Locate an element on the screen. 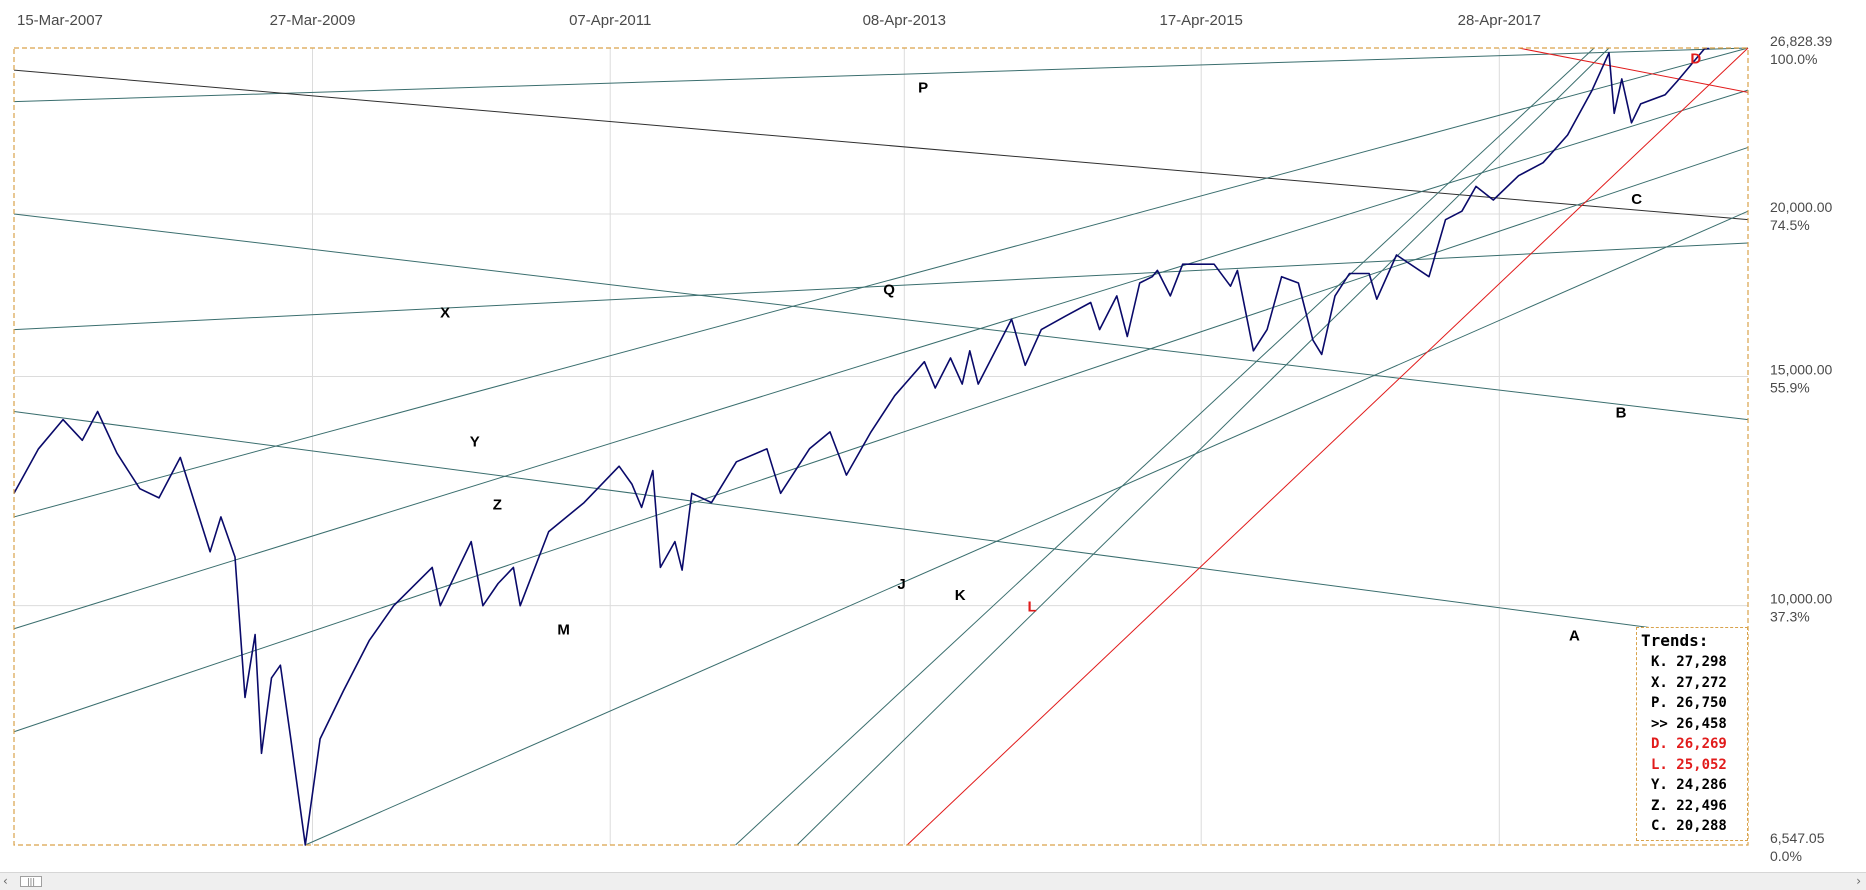 The width and height of the screenshot is (1866, 890). x-tick-label: 27-Mar-2009 is located at coordinates (313, 20).